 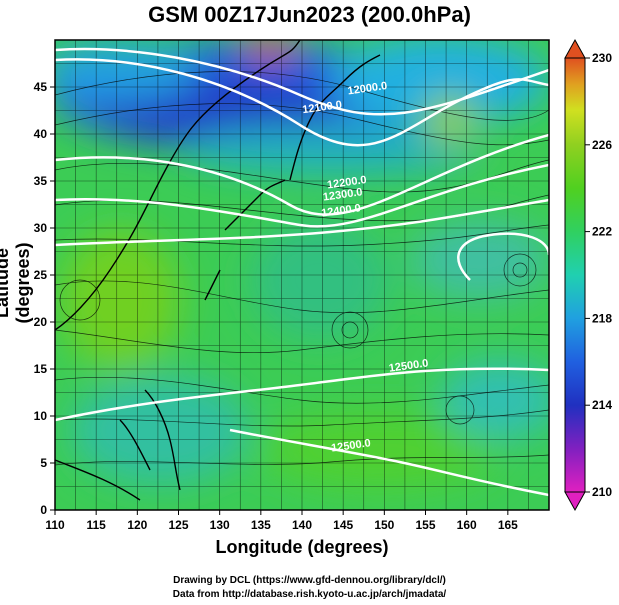 I want to click on x-tick-label: 135, so click(x=261, y=525).